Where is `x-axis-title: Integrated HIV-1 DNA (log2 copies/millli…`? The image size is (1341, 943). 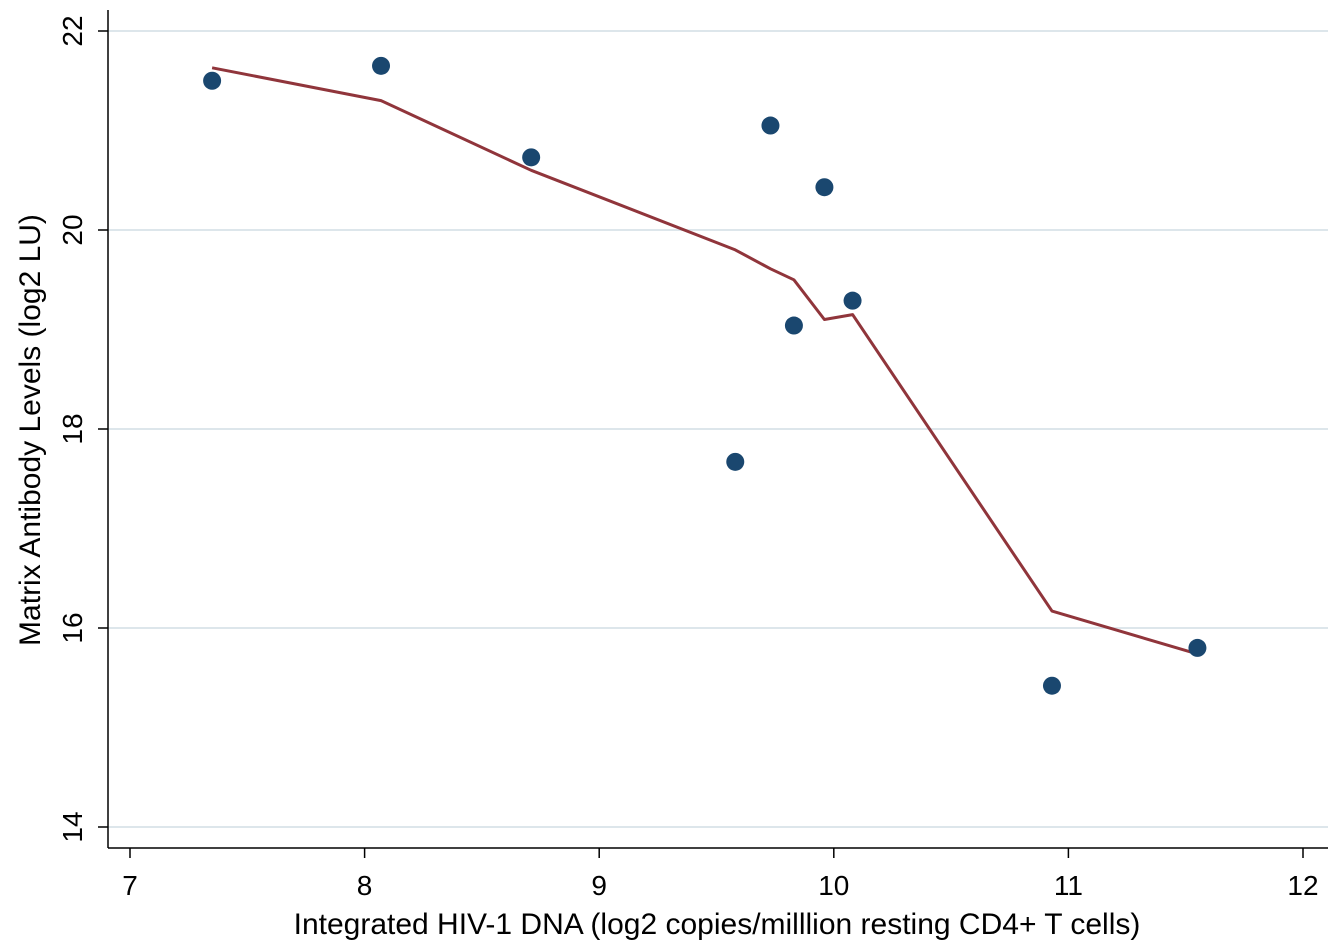
x-axis-title: Integrated HIV-1 DNA (log2 copies/millli… is located at coordinates (717, 924).